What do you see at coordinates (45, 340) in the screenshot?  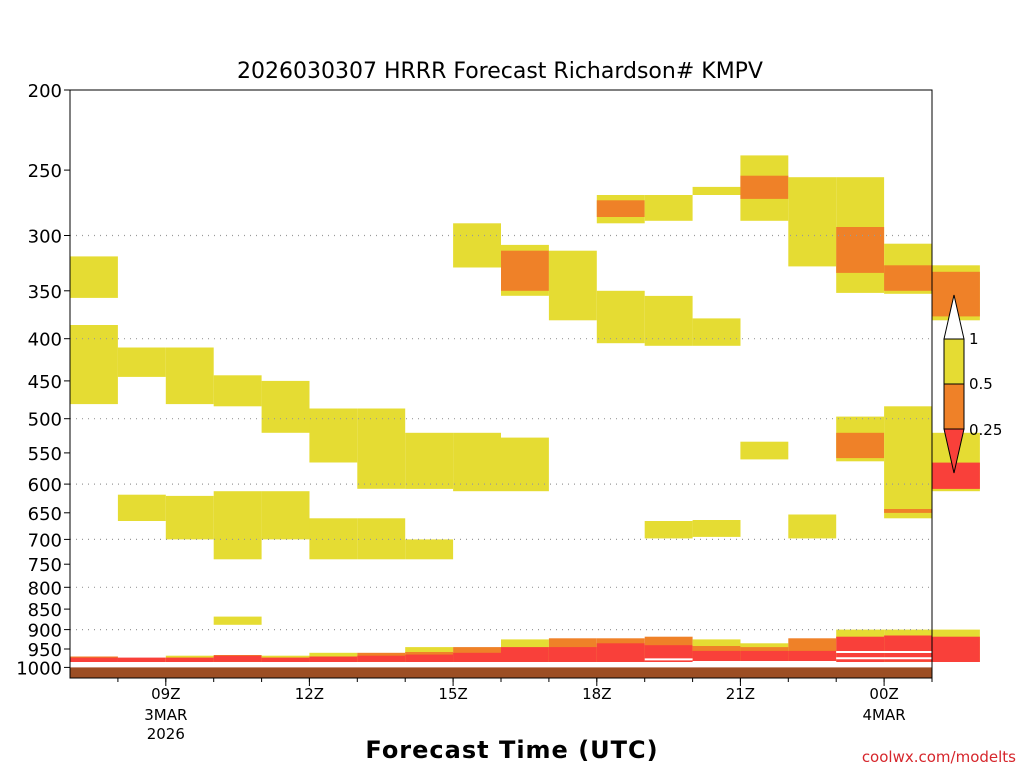 I see `y-tick-label: 400` at bounding box center [45, 340].